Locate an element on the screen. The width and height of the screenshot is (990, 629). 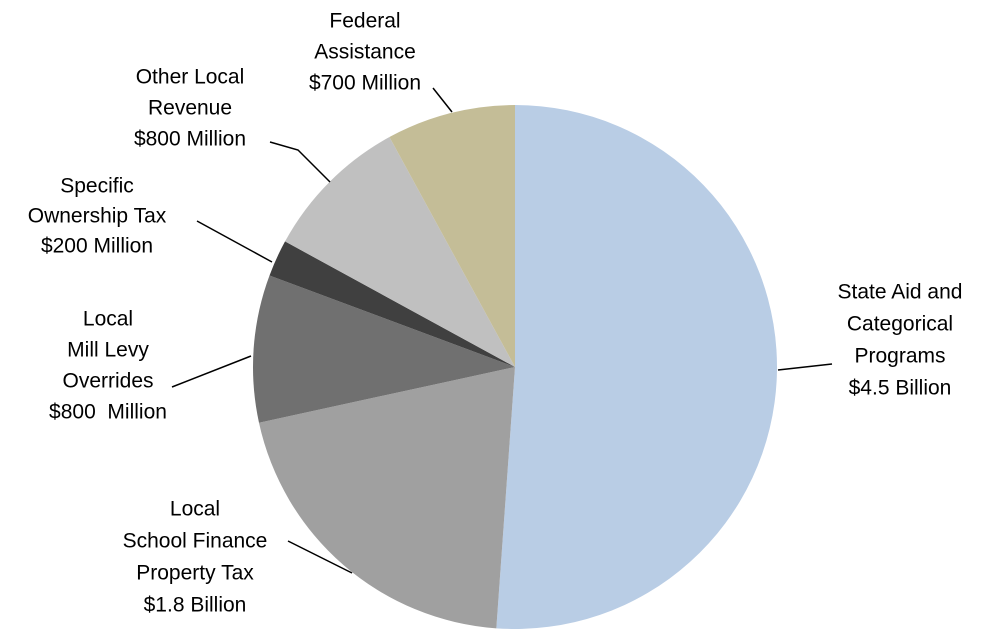
slice-label: Ownership Tax is located at coordinates (97, 216).